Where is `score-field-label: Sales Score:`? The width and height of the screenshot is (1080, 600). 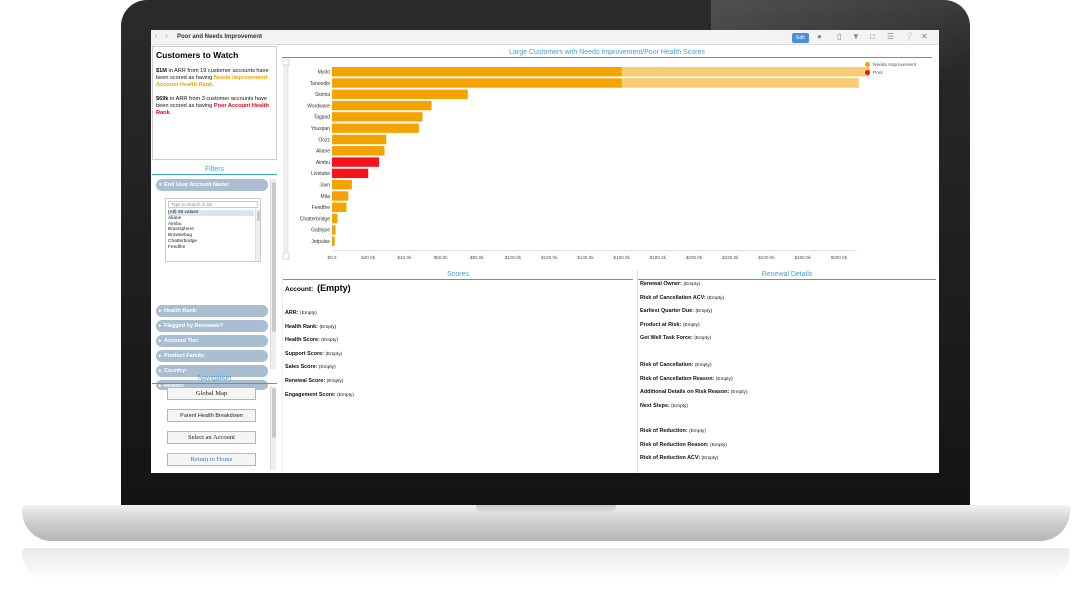
score-field-label: Sales Score: is located at coordinates (302, 367).